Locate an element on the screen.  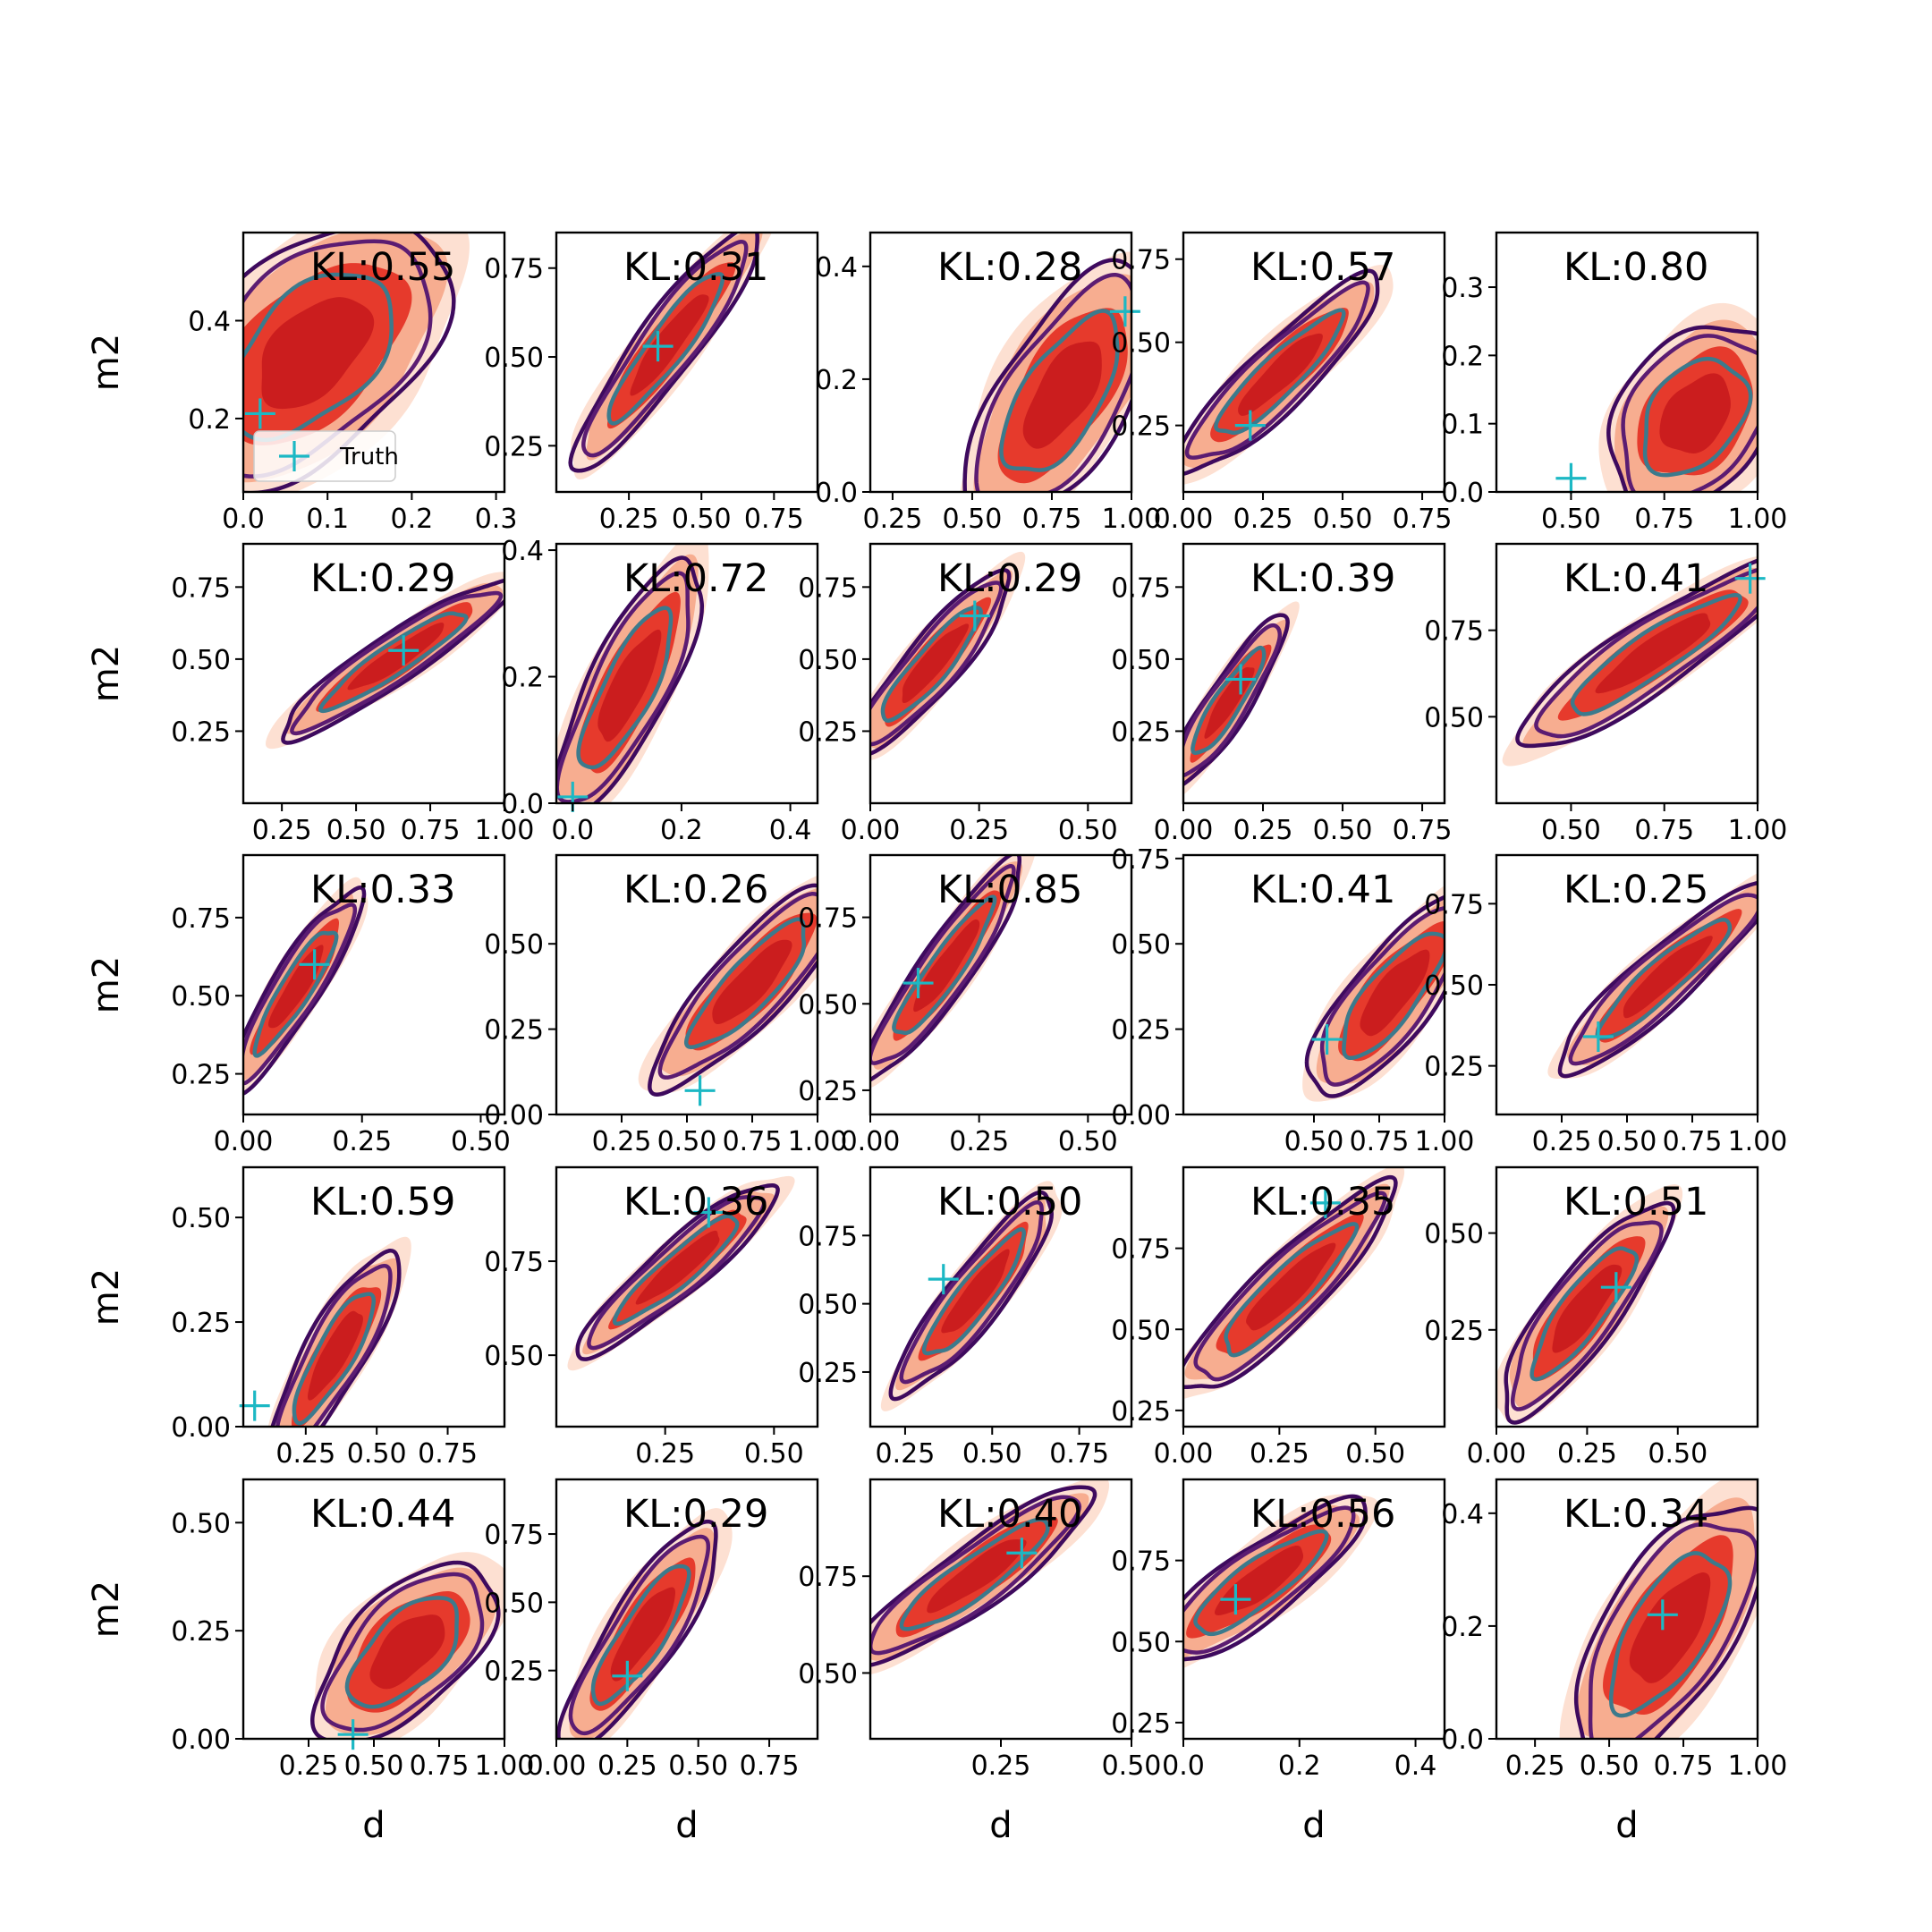
x-tick-label: 0.1 is located at coordinates (327, 519).